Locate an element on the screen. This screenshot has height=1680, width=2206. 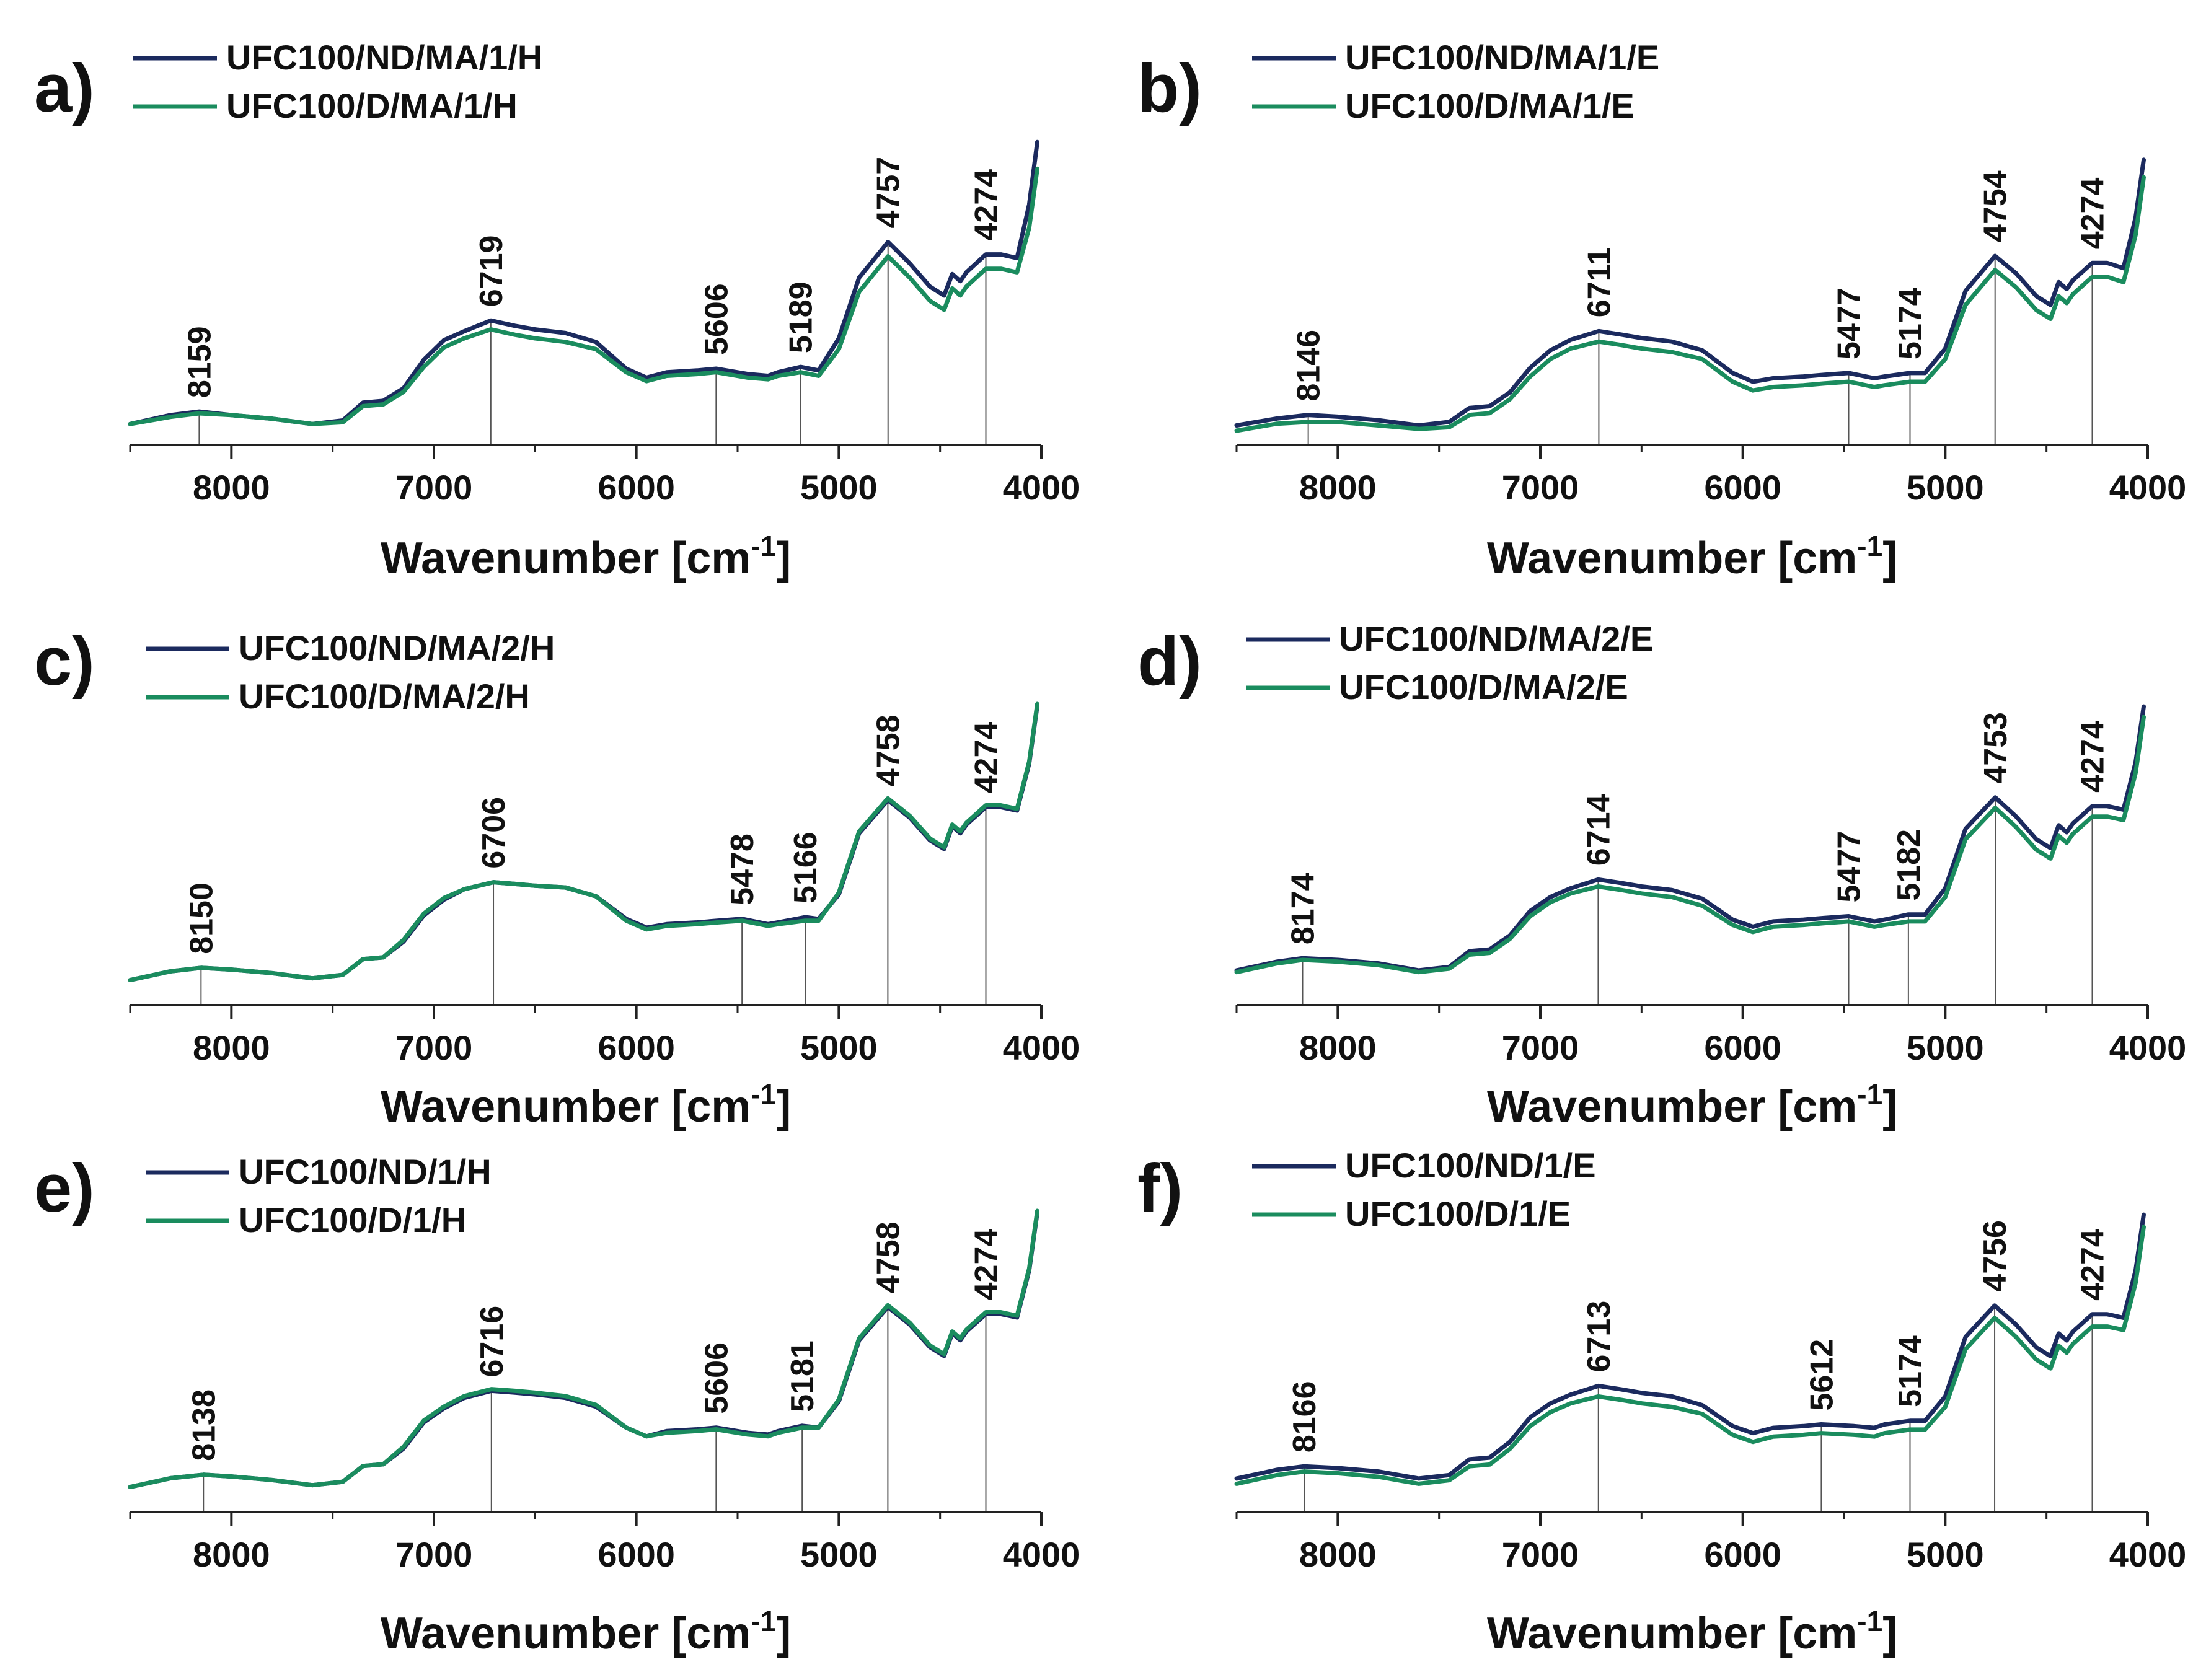
legend-label: UFC100/D/MA/2/E is located at coordinates (1484, 686).